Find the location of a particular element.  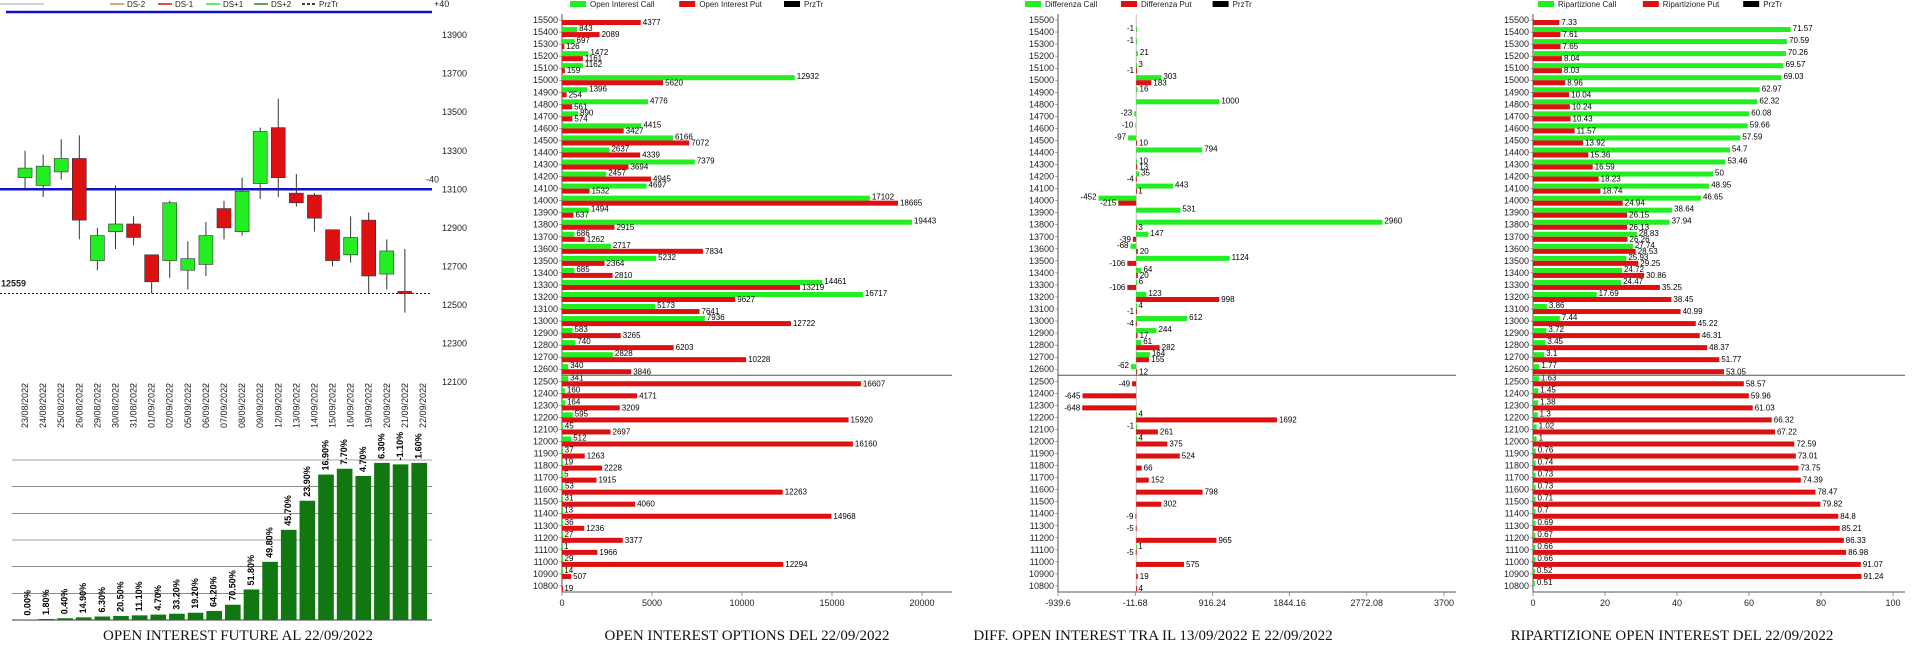

date-label: 20/09/2022 is located at coordinates (387, 405).